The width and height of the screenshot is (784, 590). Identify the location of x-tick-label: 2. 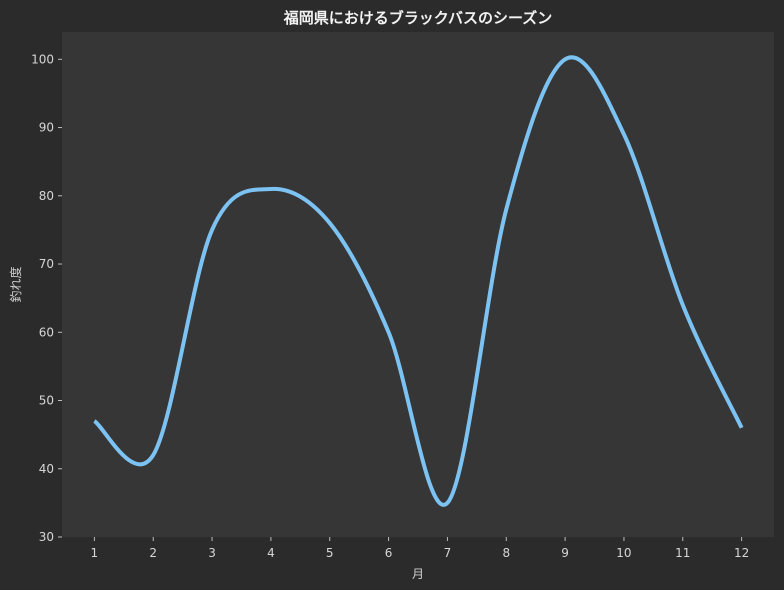
(153, 553).